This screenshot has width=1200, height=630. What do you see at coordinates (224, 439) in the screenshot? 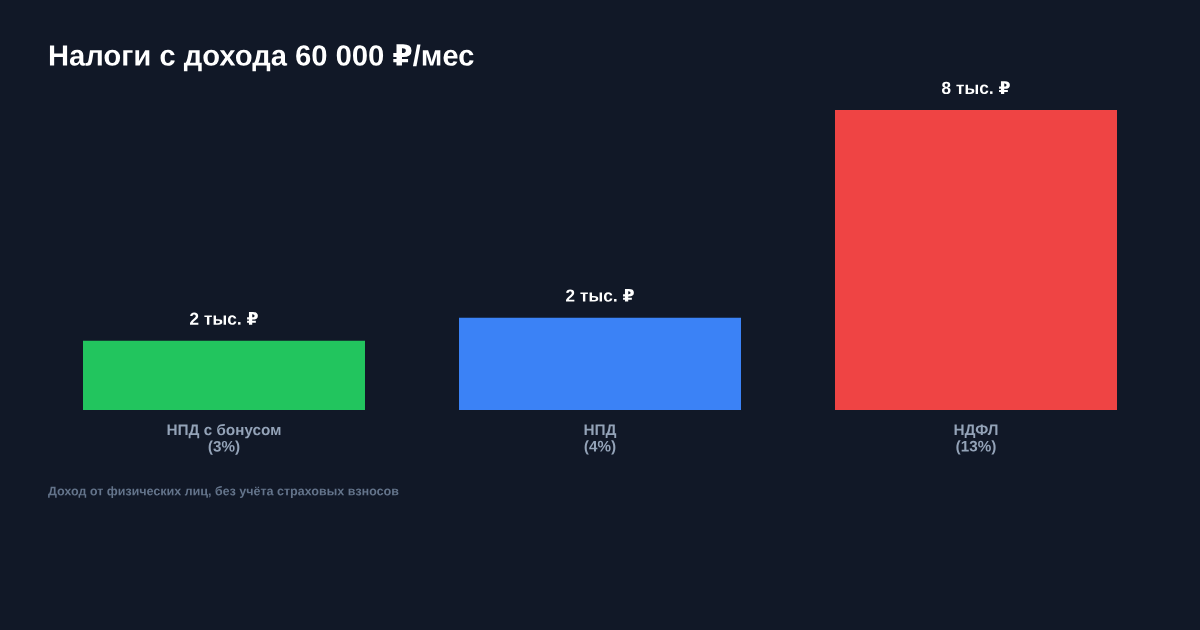
I see `x-tick-label: НПД с бонусом (3%)` at bounding box center [224, 439].